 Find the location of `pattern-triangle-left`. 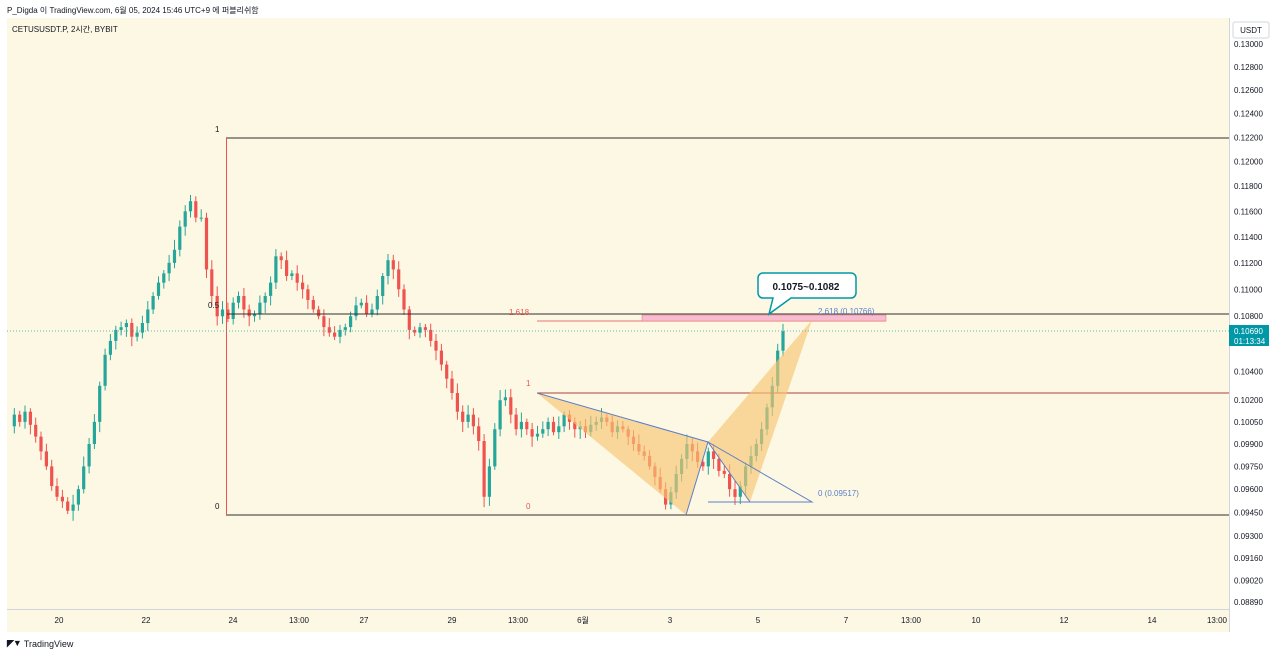

pattern-triangle-left is located at coordinates (622, 454).